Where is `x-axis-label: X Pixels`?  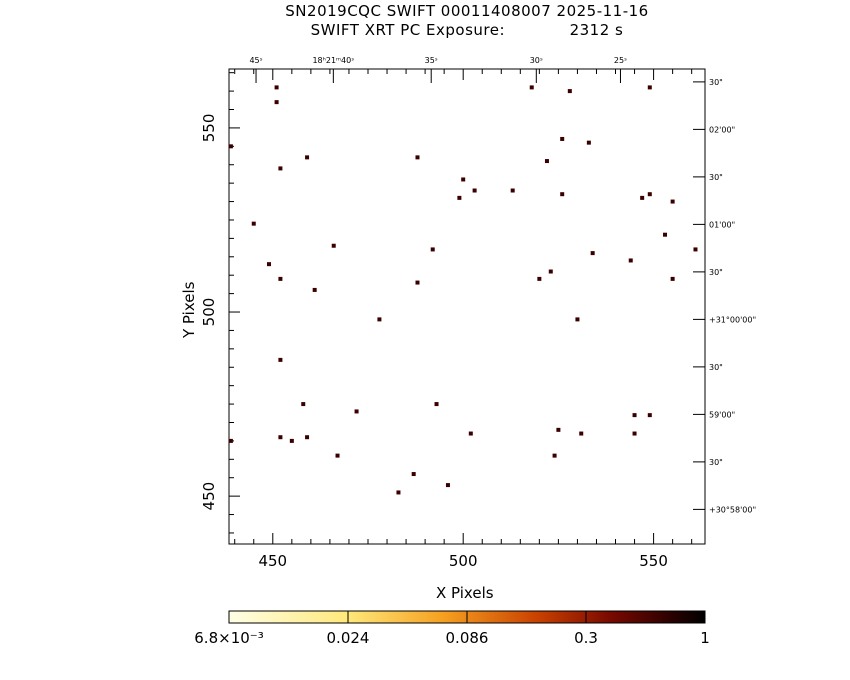 x-axis-label: X Pixels is located at coordinates (465, 593).